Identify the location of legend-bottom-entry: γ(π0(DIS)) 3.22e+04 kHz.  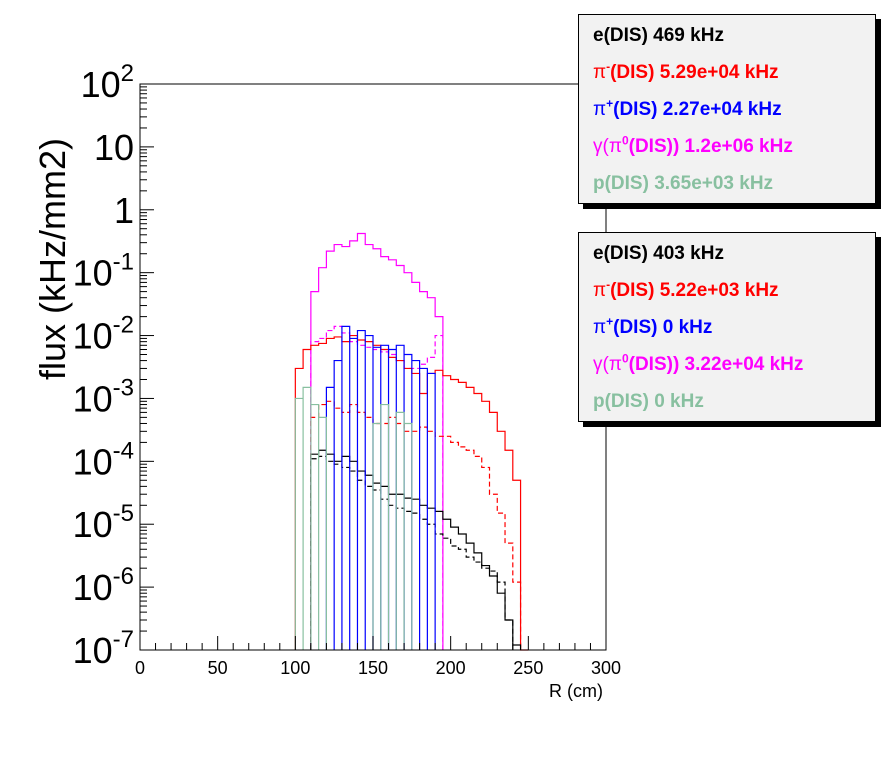
(698, 363).